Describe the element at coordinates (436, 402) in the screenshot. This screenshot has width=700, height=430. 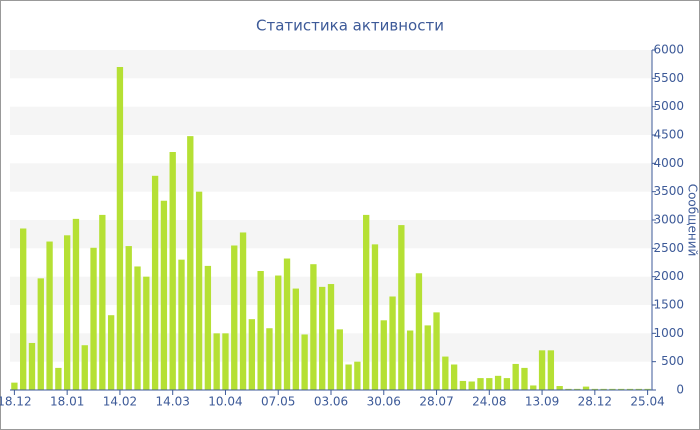
I see `x-tick-label: 28.07` at that location.